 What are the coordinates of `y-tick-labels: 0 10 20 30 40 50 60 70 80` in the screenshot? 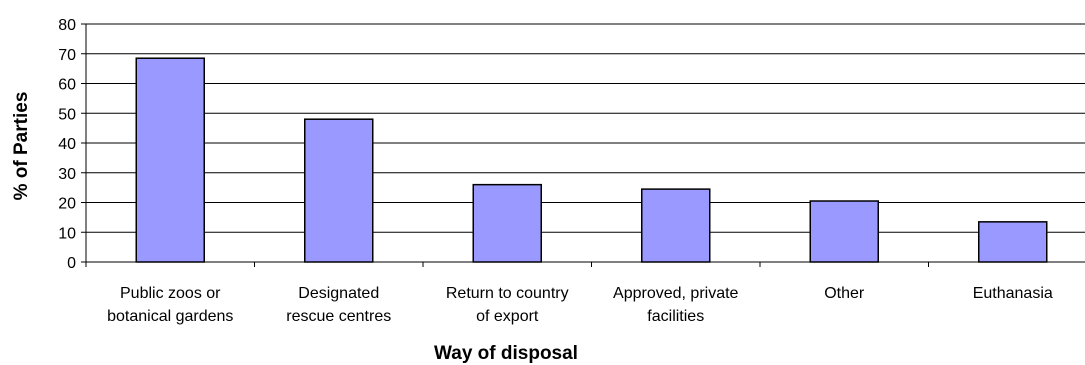 It's located at (67, 144).